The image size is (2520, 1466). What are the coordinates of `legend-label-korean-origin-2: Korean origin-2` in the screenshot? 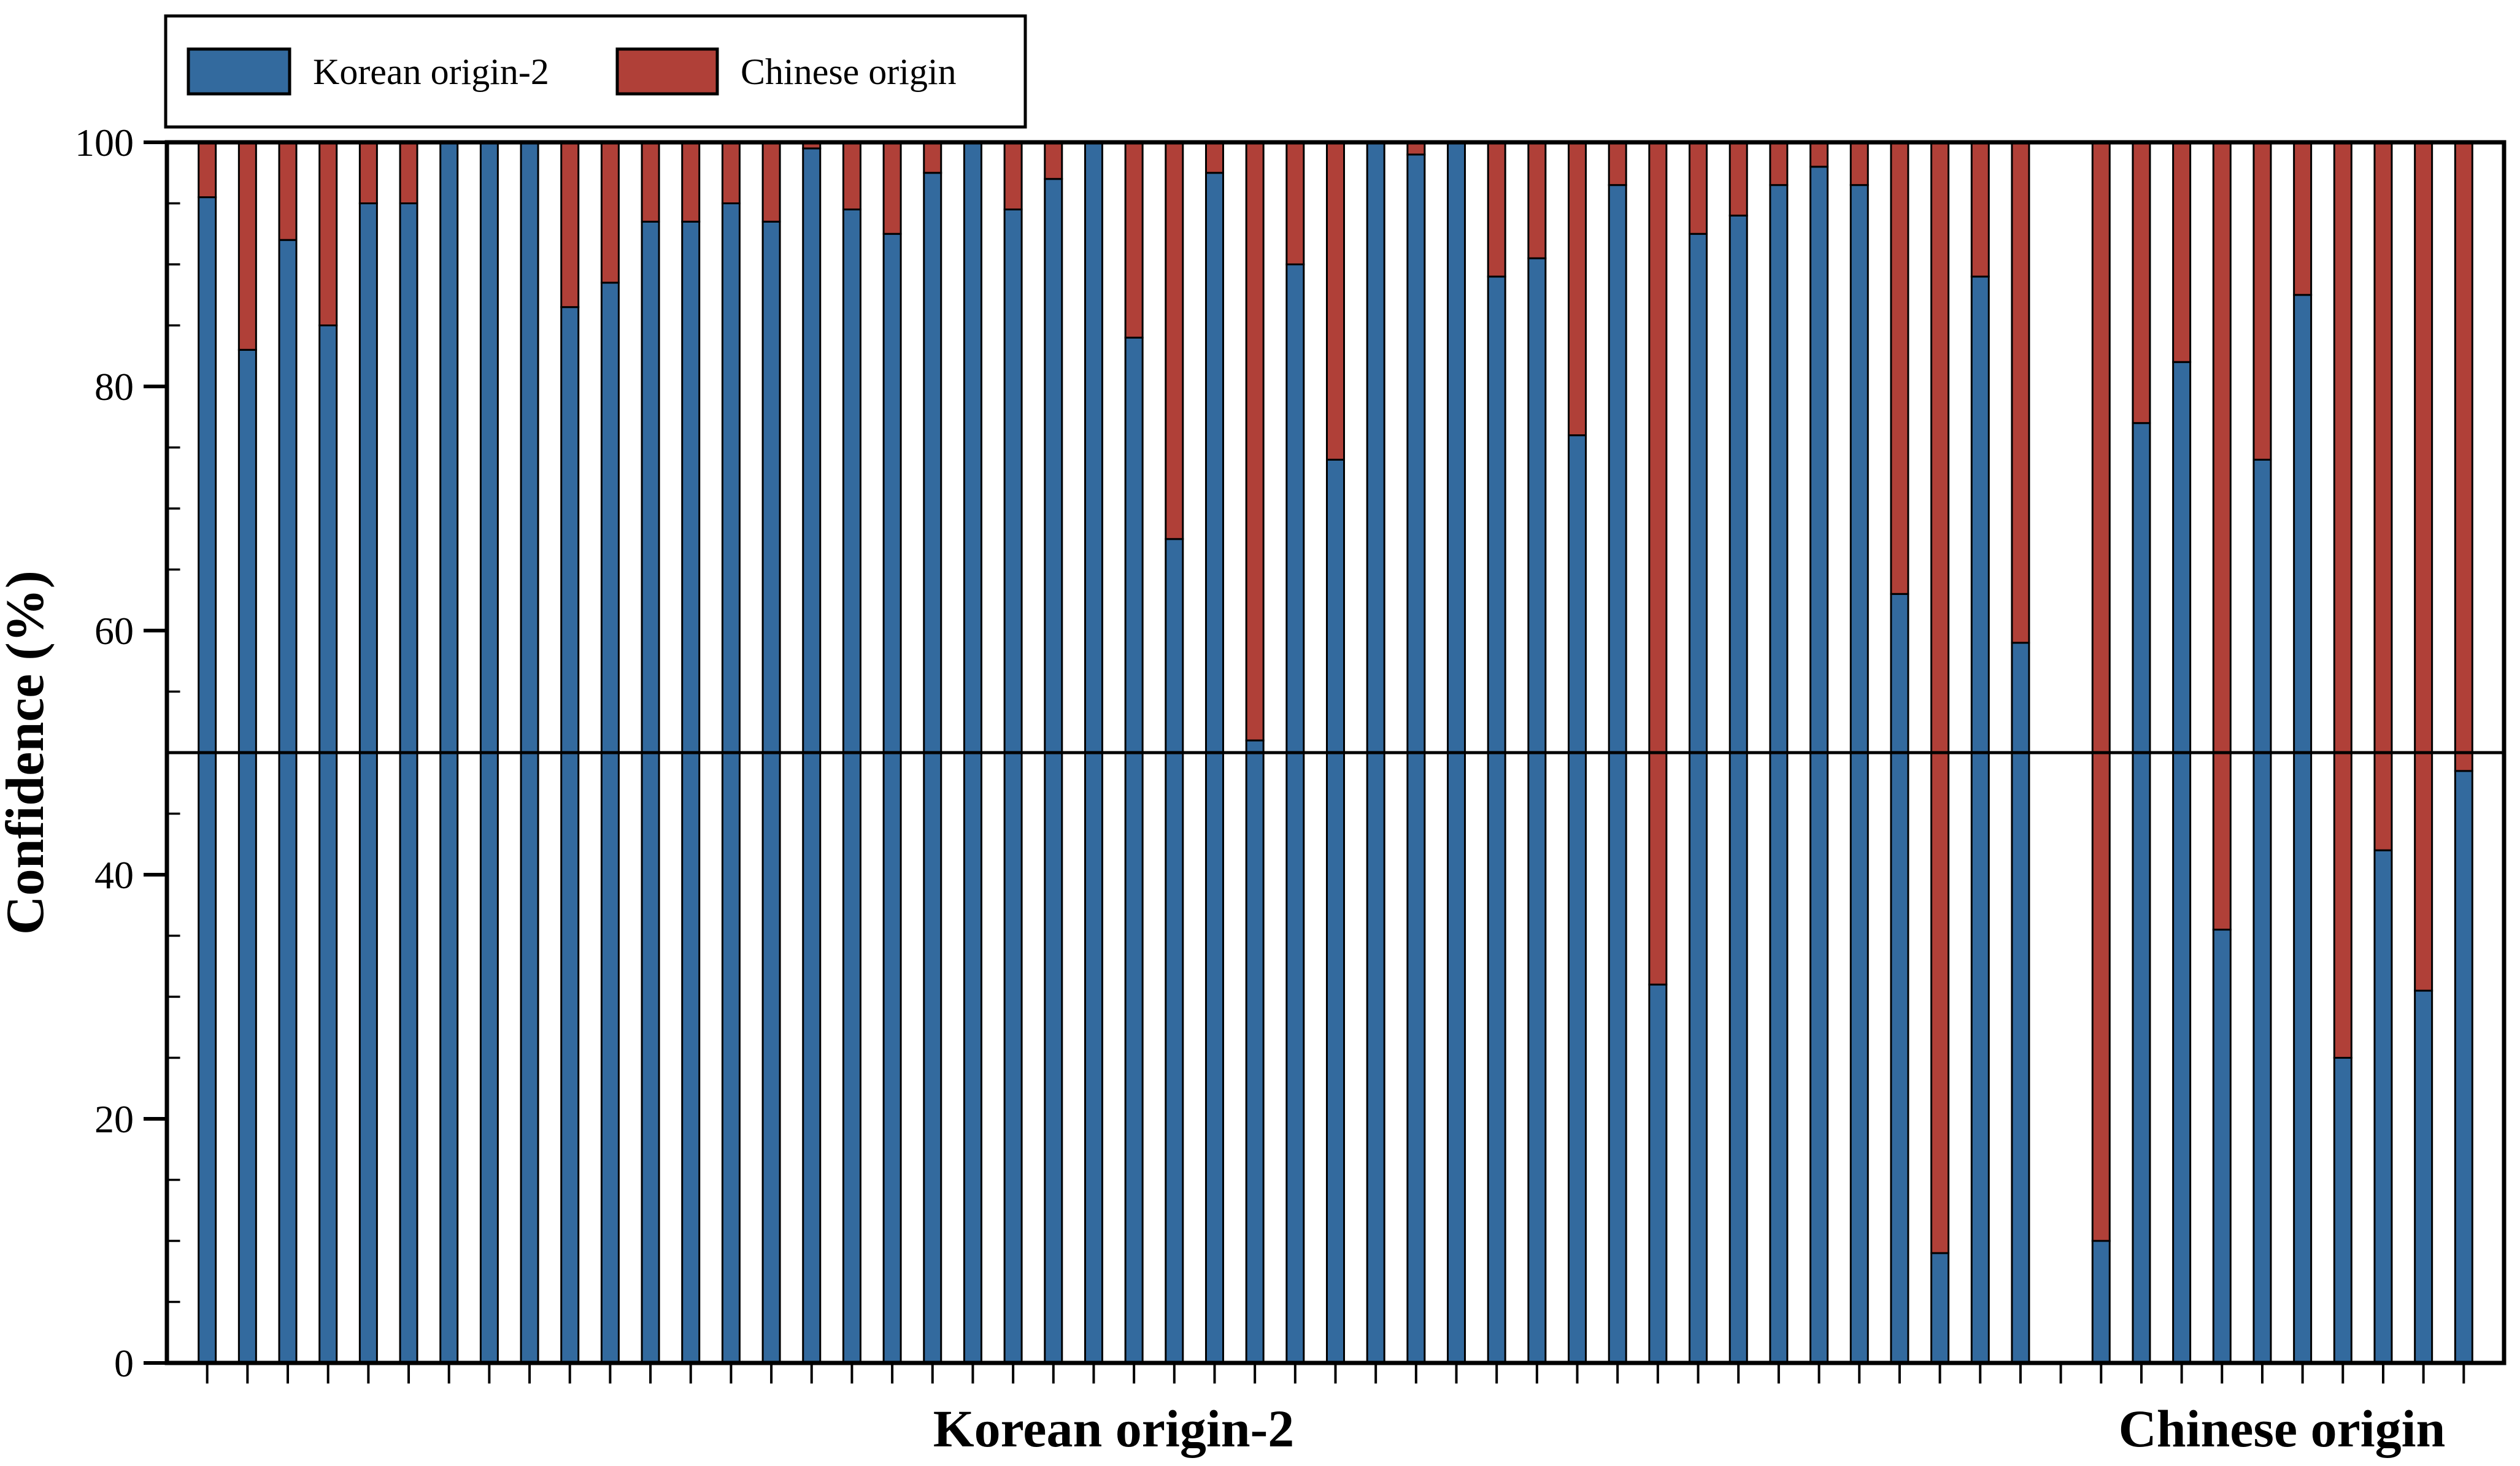 It's located at (431, 72).